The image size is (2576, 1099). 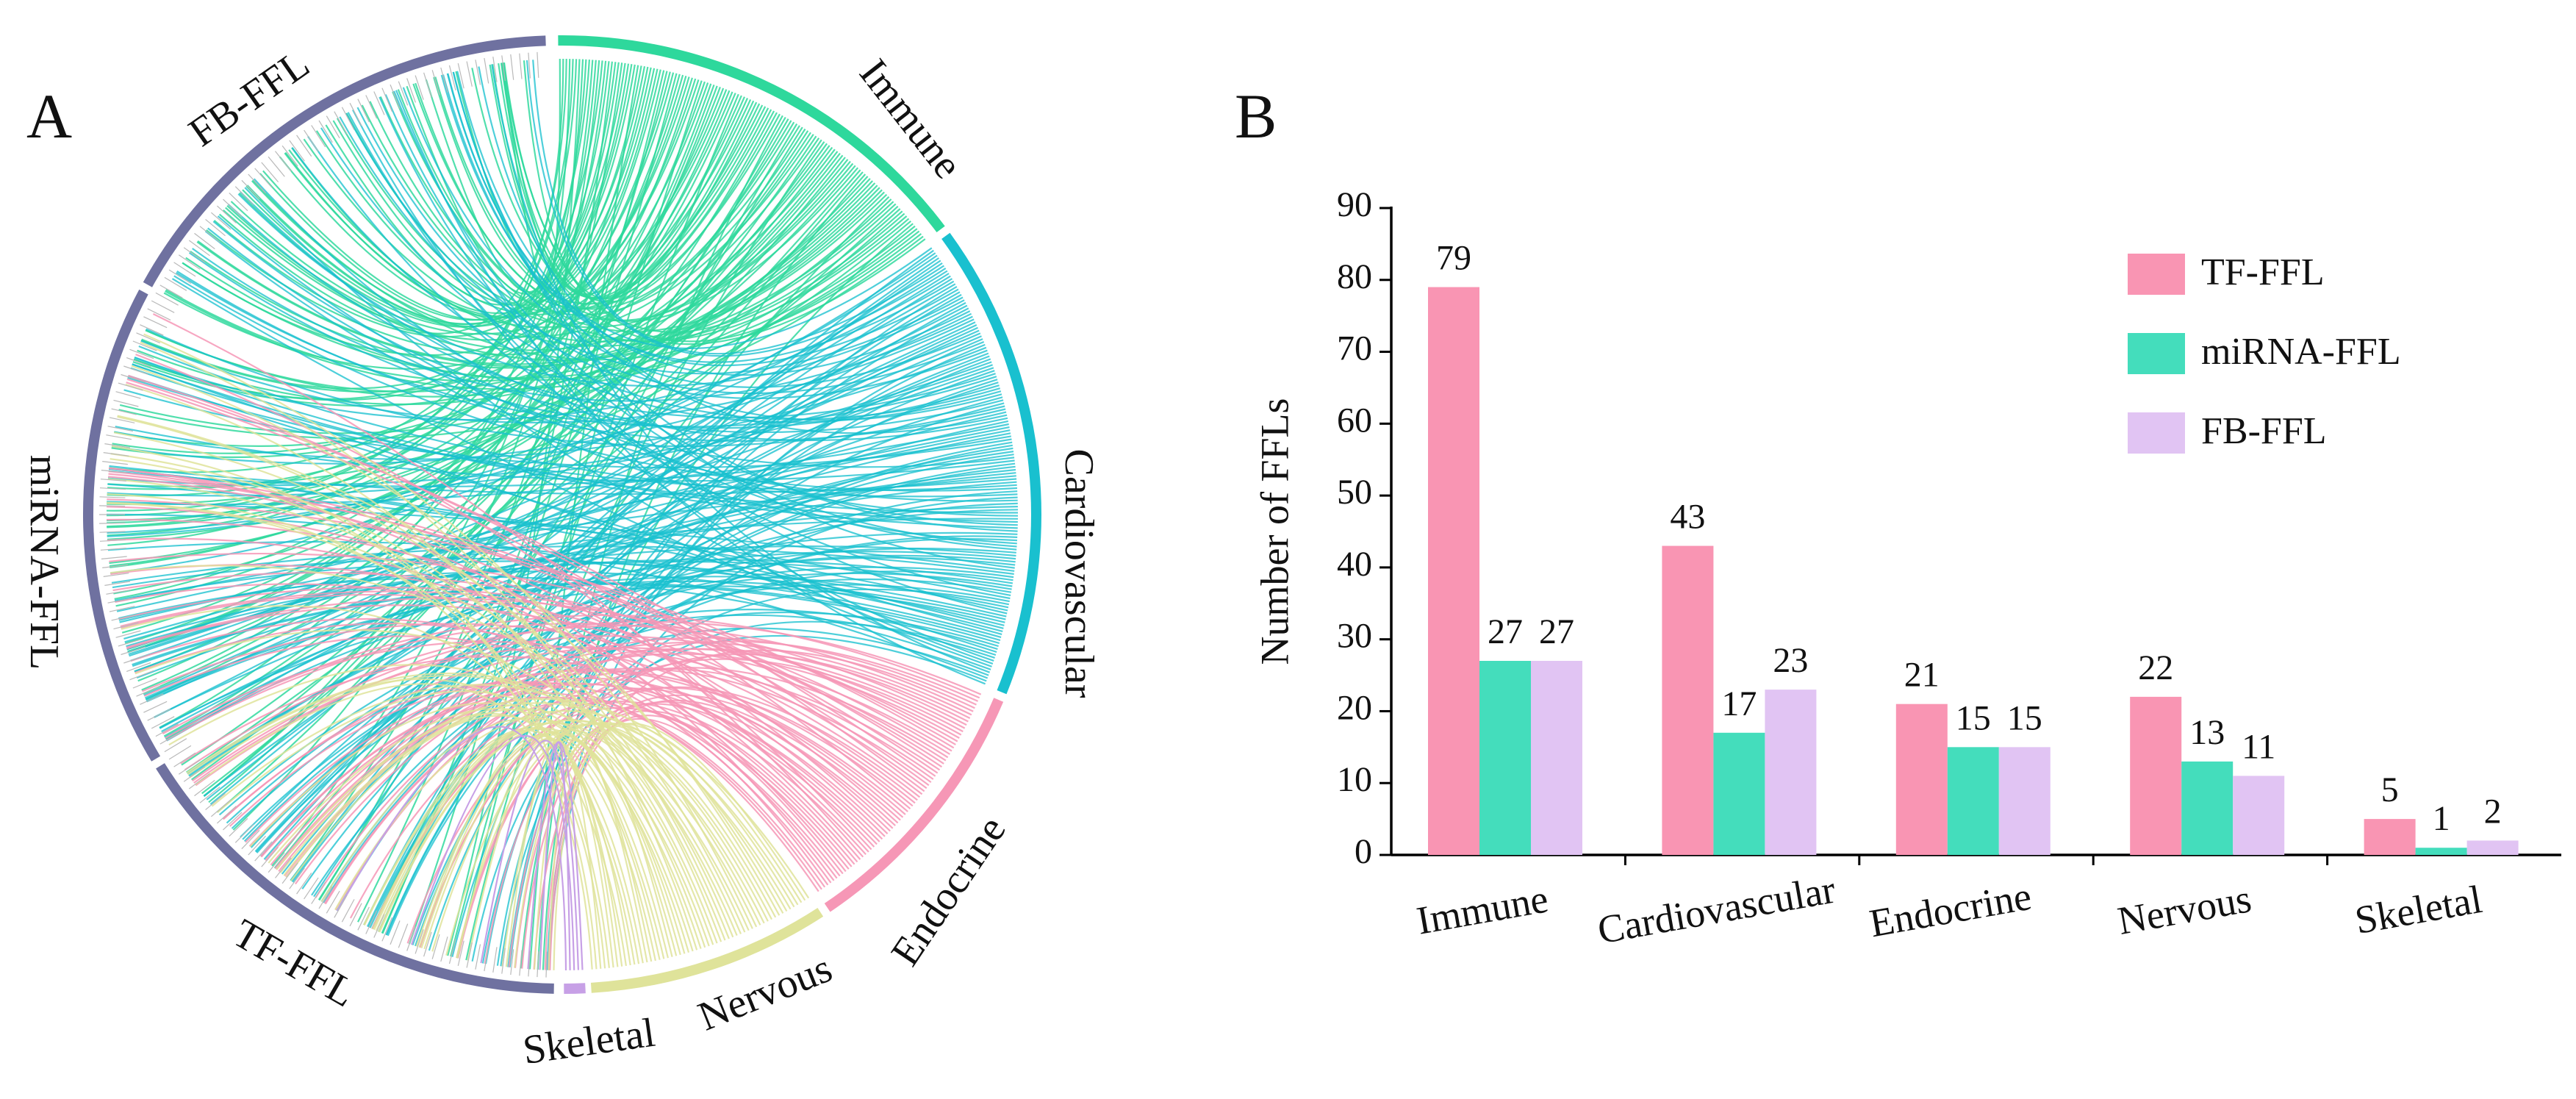 I want to click on panel-b-label: B, so click(x=1256, y=116).